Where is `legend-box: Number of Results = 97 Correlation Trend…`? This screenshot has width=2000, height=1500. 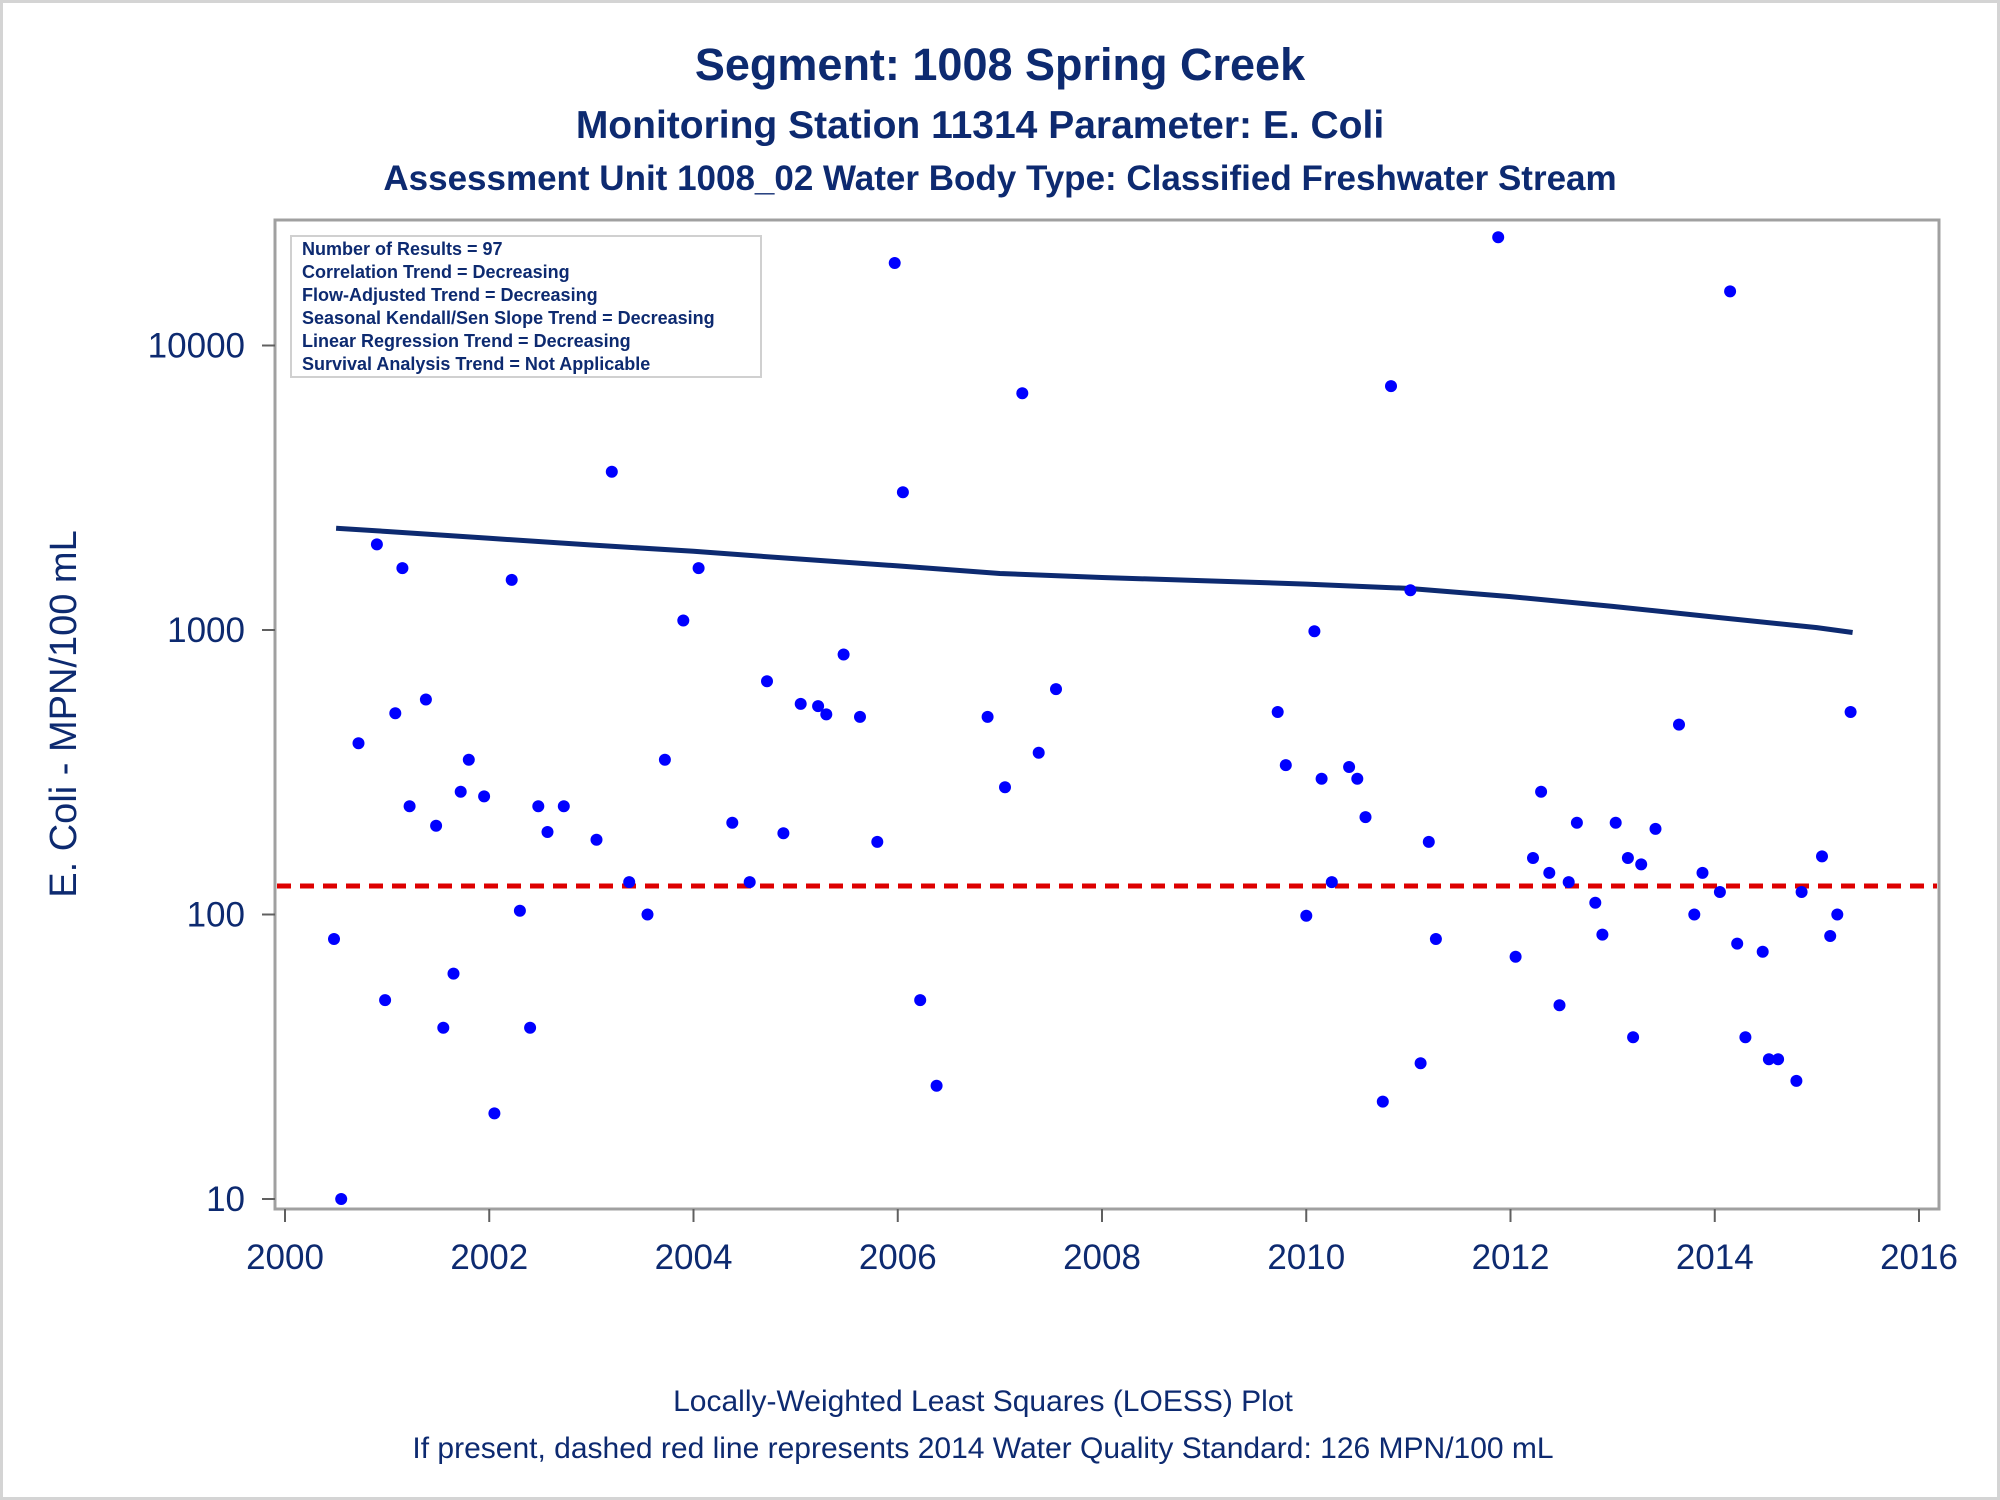
legend-box: Number of Results = 97 Correlation Trend… is located at coordinates (526, 306).